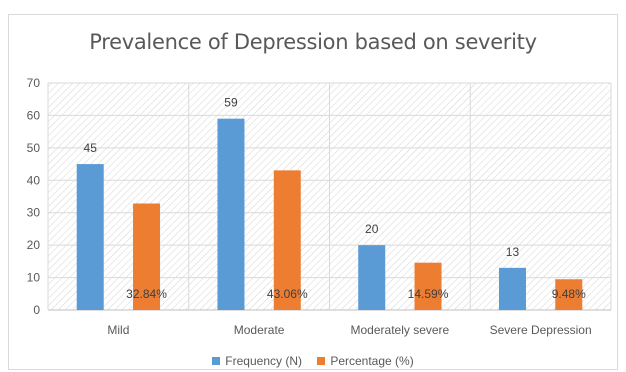 This screenshot has width=626, height=372. Describe the element at coordinates (34, 278) in the screenshot. I see `y-tick-label: 10` at that location.